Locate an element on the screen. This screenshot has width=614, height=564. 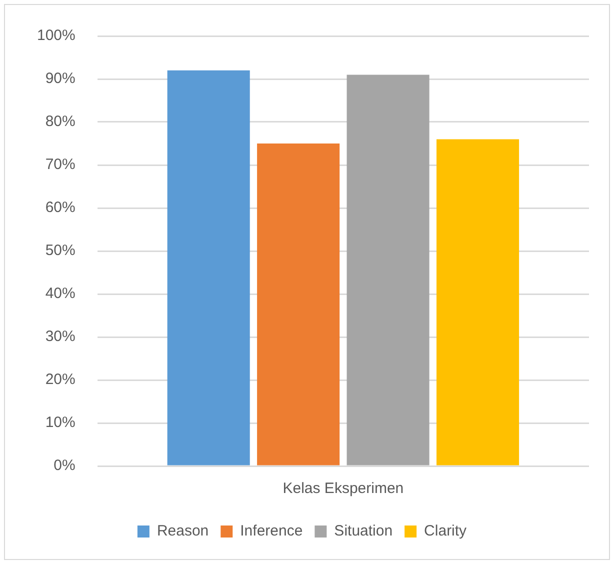
x-tick-label: Kelas Eksperimen is located at coordinates (343, 489).